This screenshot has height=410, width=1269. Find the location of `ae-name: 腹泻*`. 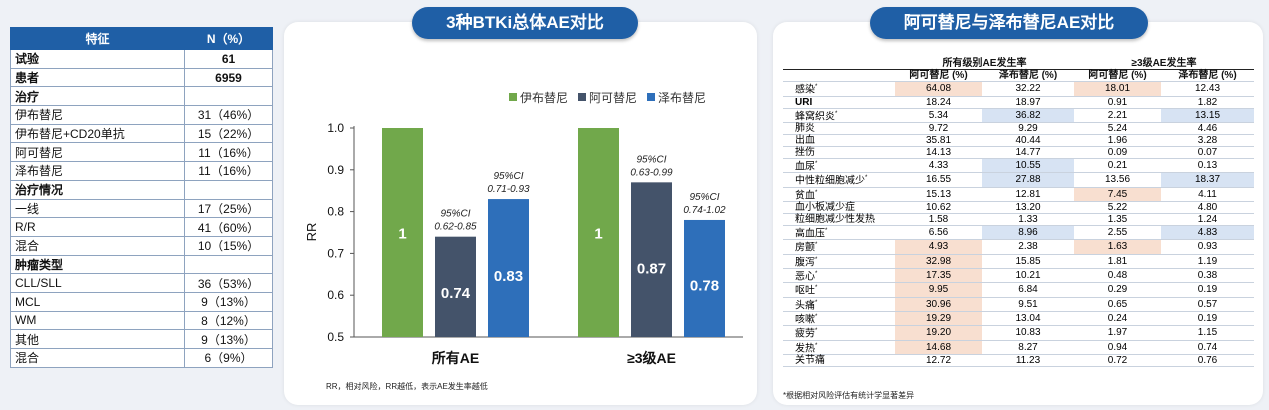

ae-name: 腹泻* is located at coordinates (839, 261).